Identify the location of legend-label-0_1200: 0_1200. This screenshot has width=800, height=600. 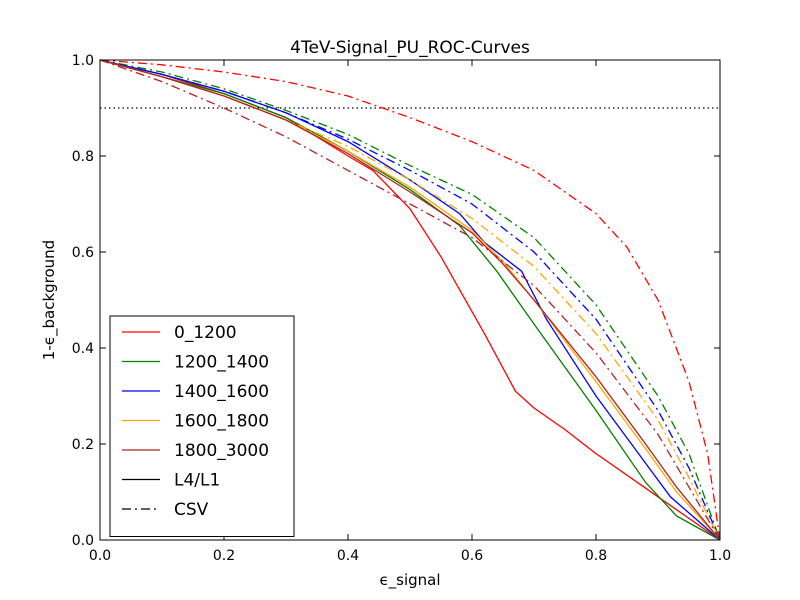
(205, 333).